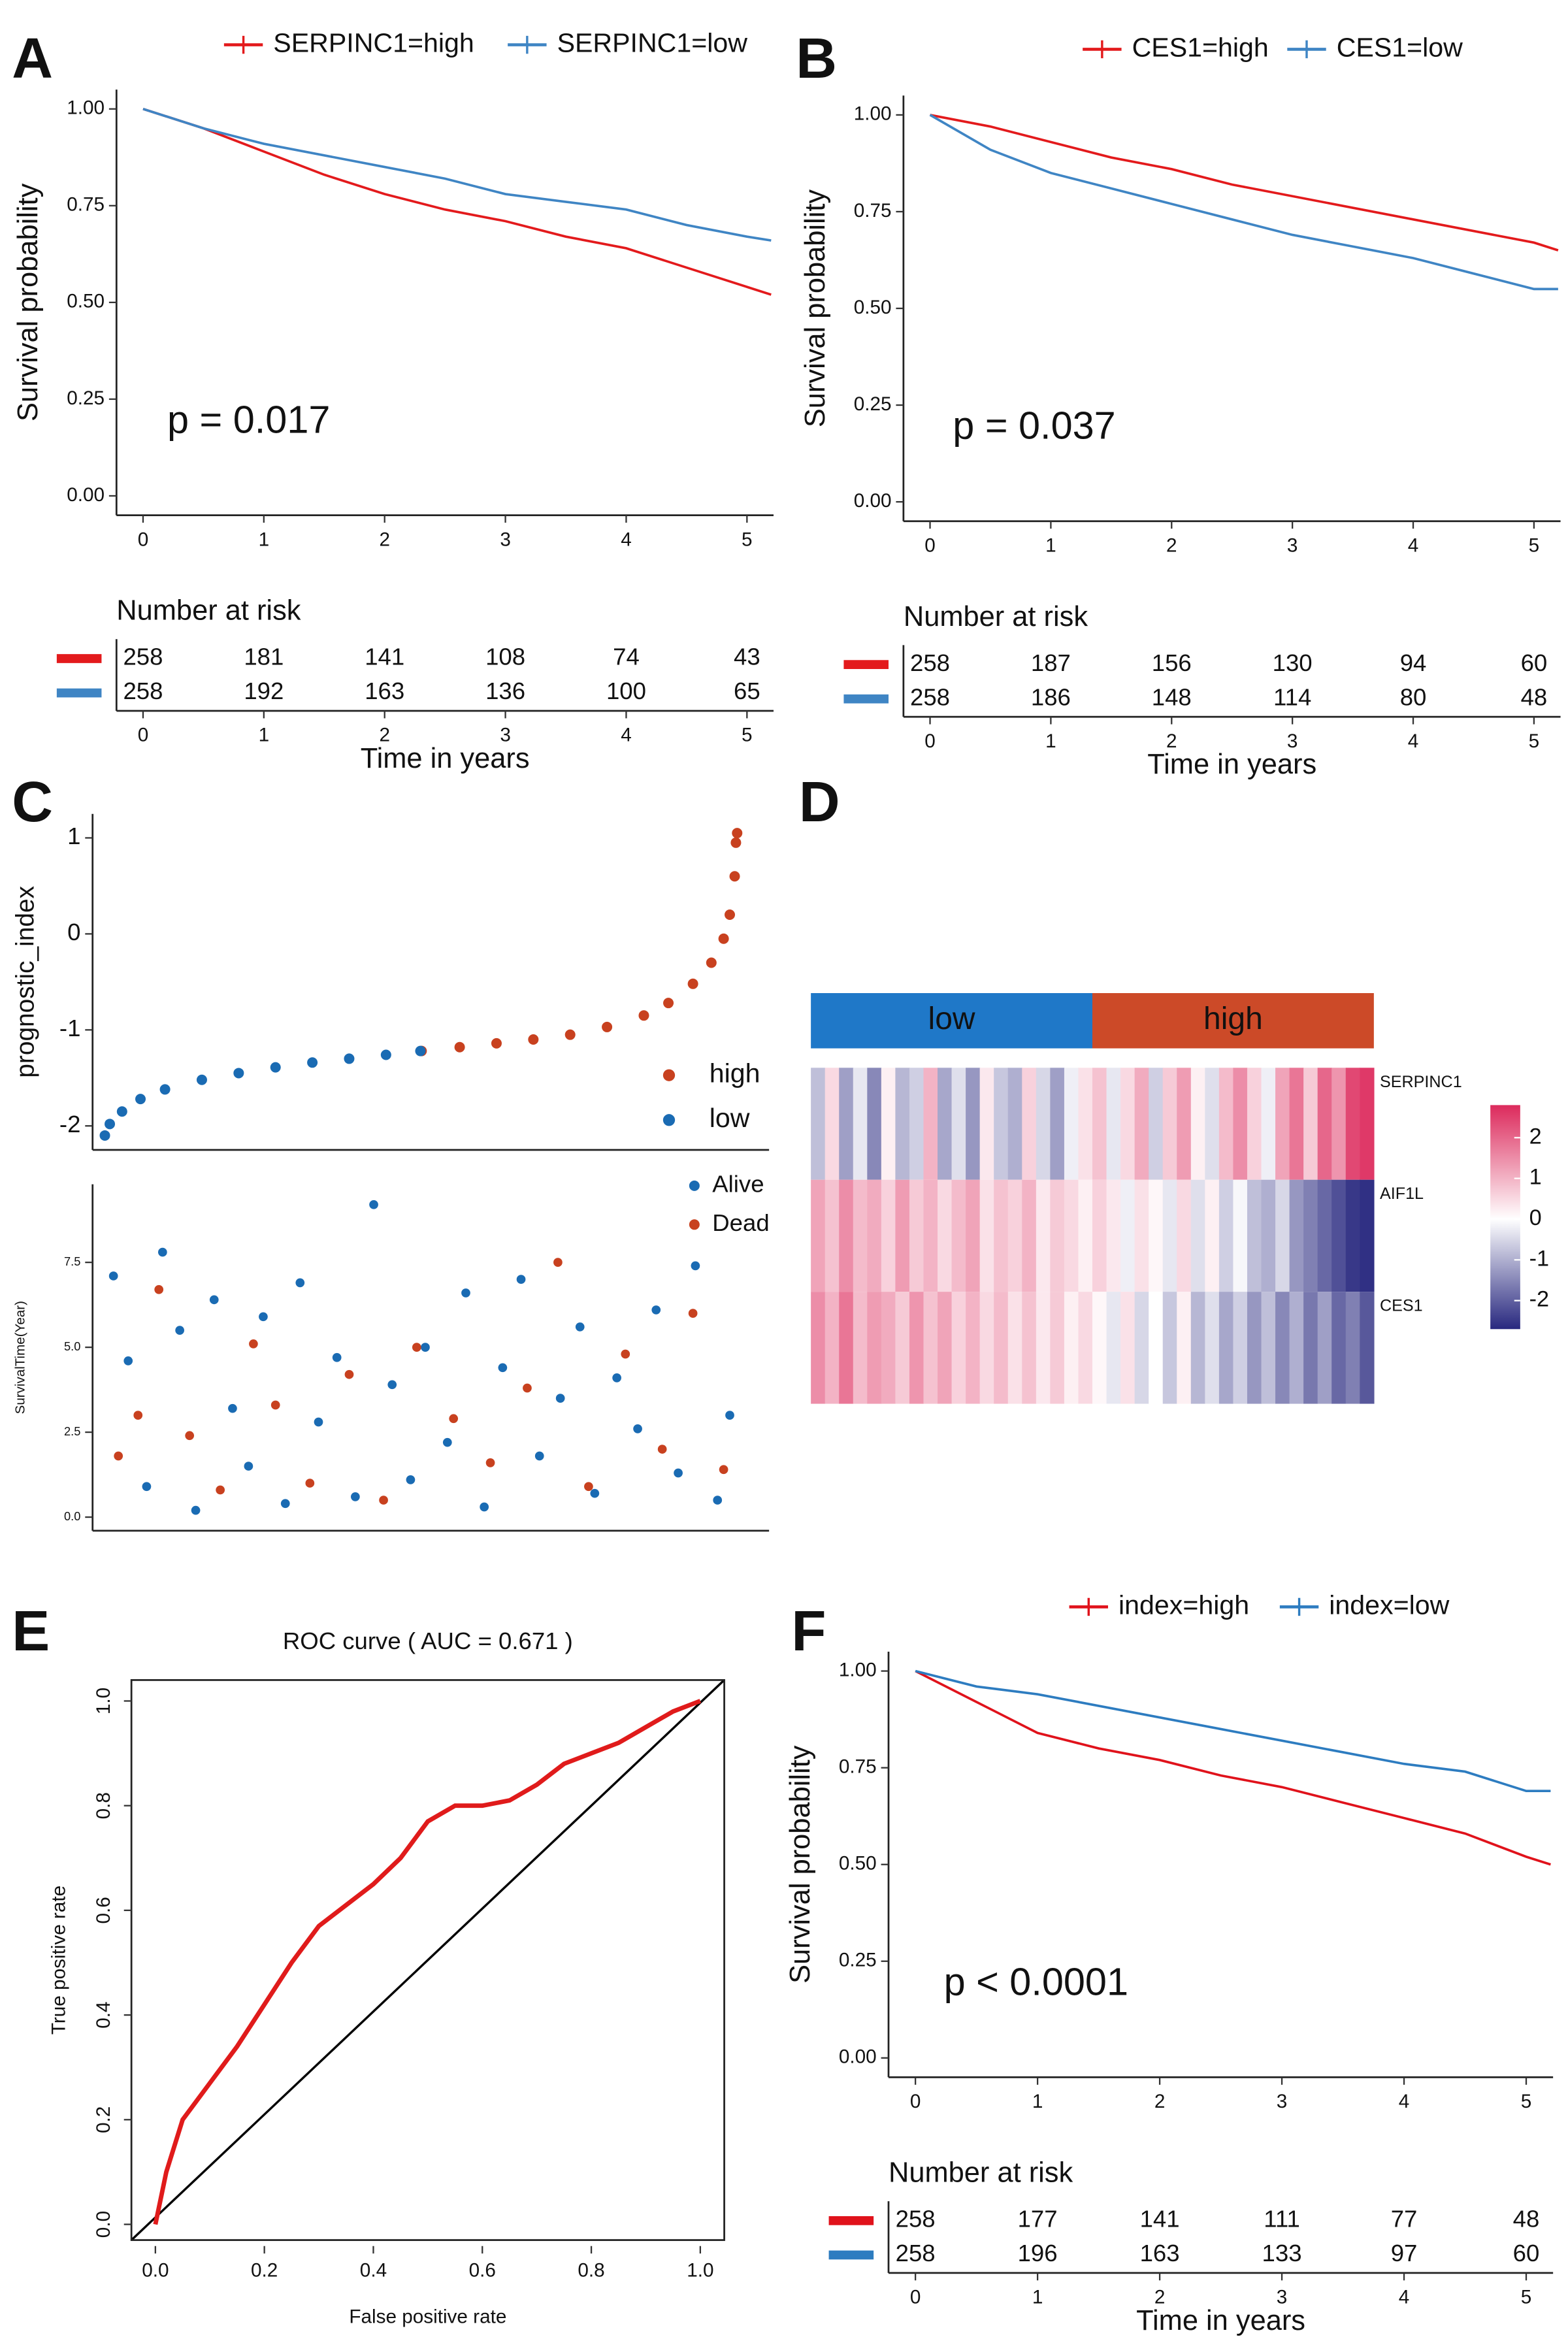 The image size is (1568, 2339). Describe the element at coordinates (384, 657) in the screenshot. I see `risk-count: 141` at that location.